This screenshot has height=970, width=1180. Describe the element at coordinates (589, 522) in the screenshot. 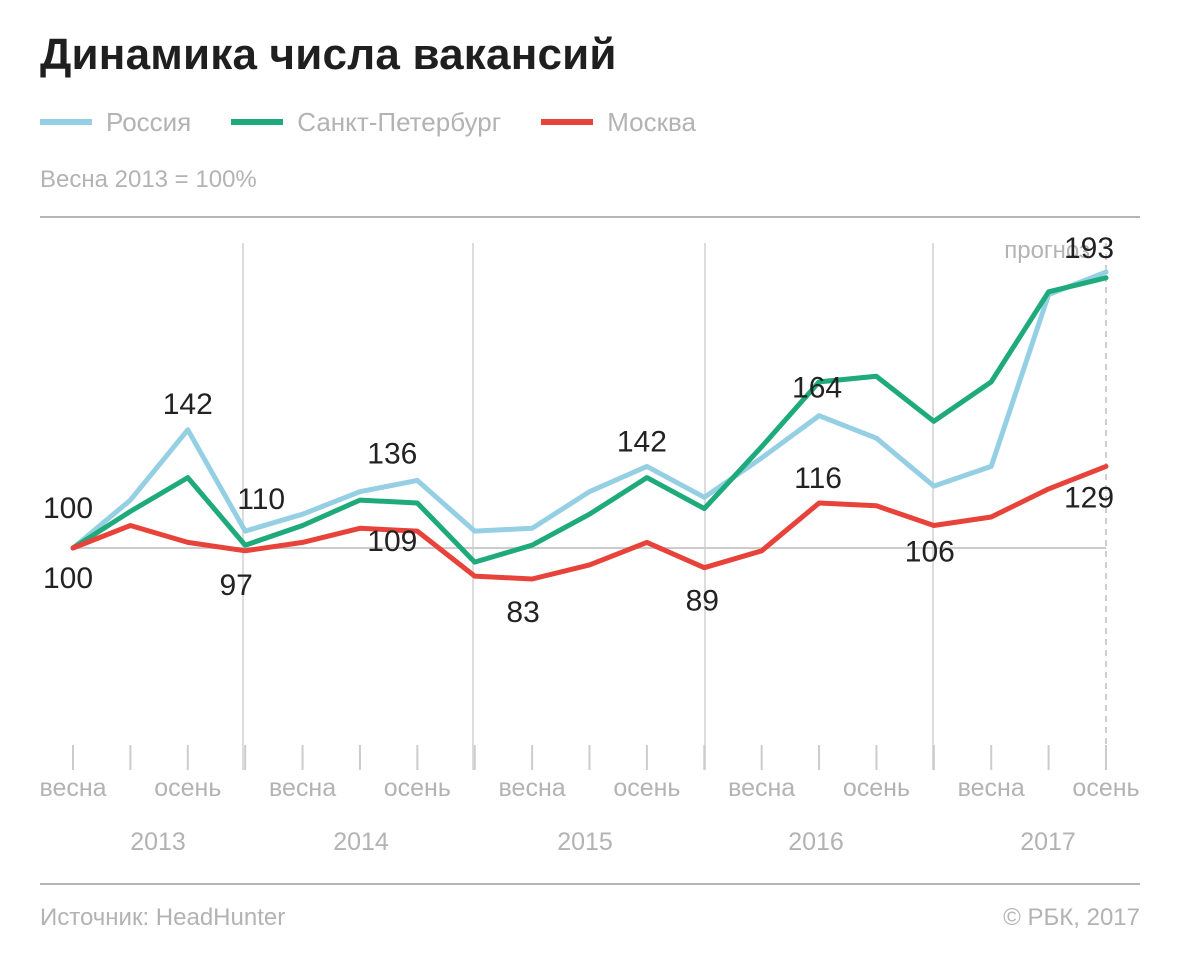

I see `series-line-moscow` at that location.